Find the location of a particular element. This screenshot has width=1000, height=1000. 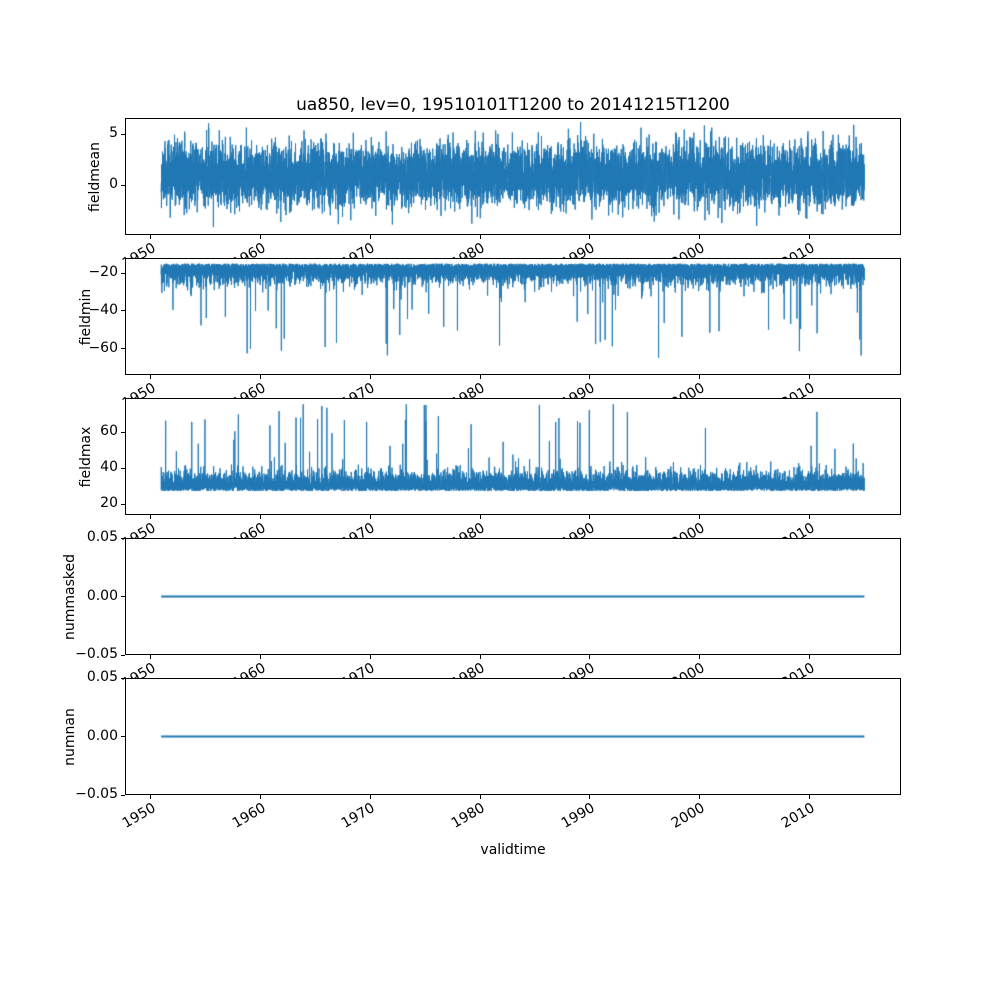

x-tick-label: 1970 is located at coordinates (359, 816).